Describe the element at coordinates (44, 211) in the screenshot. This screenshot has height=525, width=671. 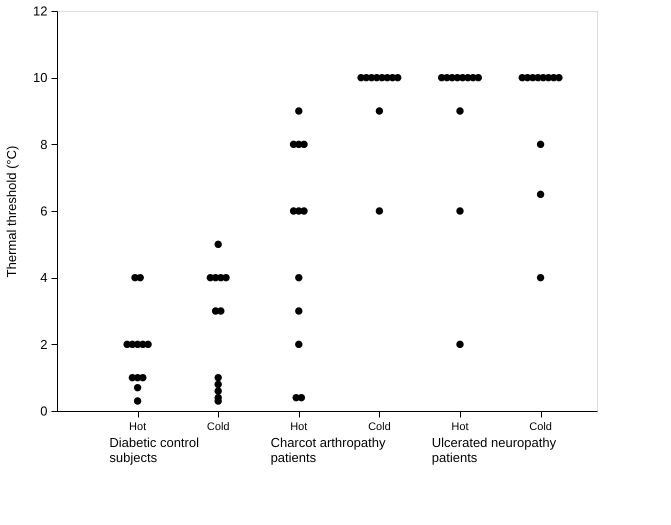
I see `y-tick-label: 6` at that location.